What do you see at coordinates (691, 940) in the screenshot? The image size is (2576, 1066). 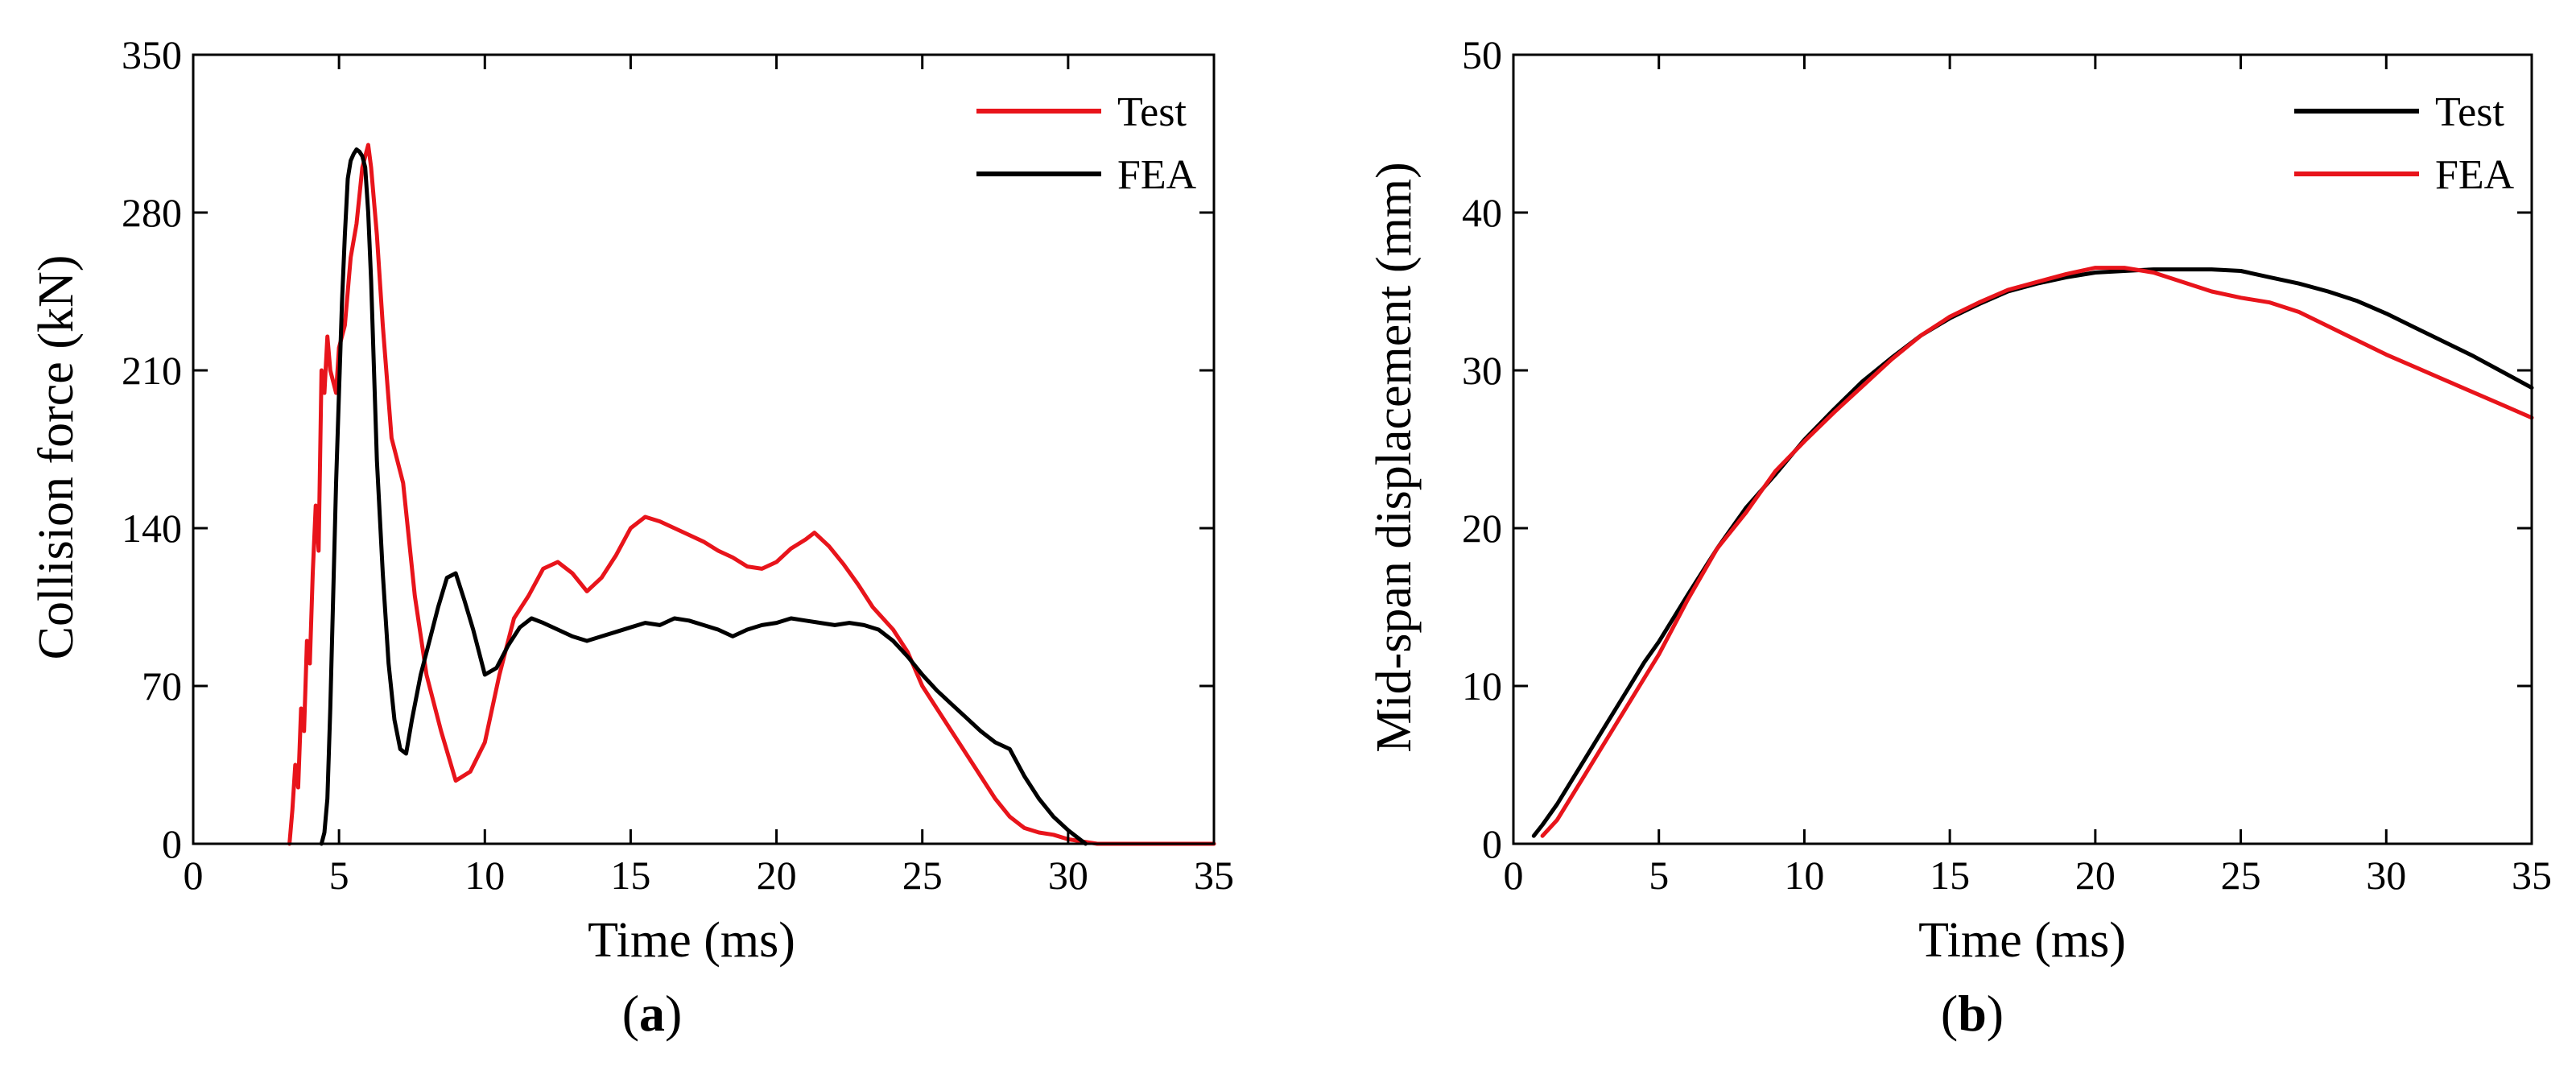 I see `chart-a-xlabel: Time (ms)` at bounding box center [691, 940].